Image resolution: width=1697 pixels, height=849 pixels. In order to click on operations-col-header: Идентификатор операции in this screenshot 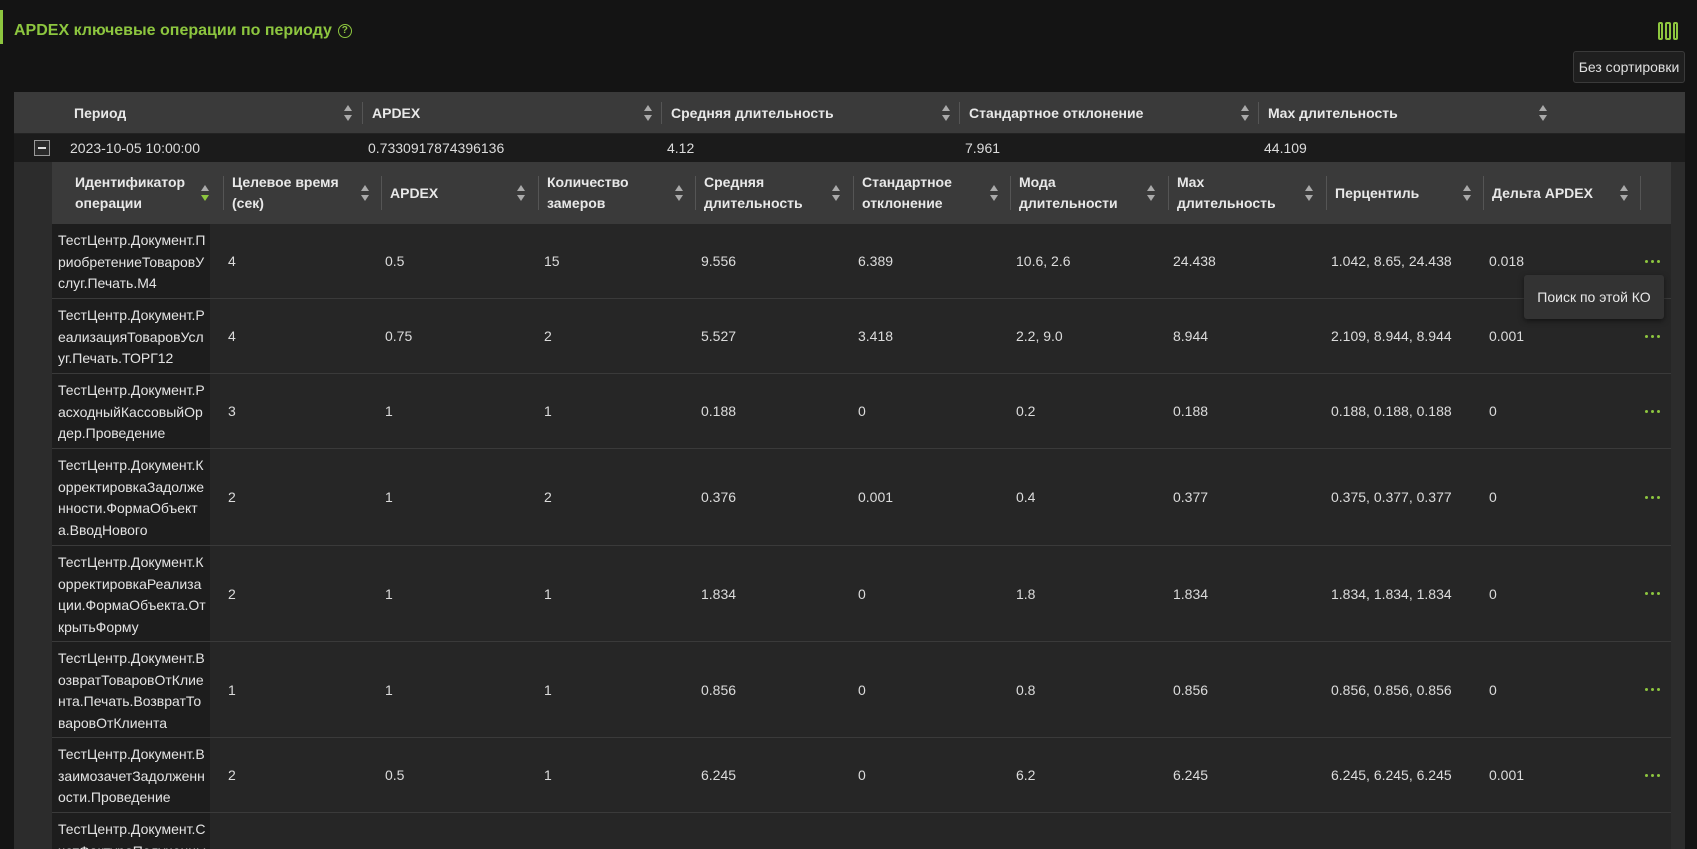, I will do `click(130, 192)`.